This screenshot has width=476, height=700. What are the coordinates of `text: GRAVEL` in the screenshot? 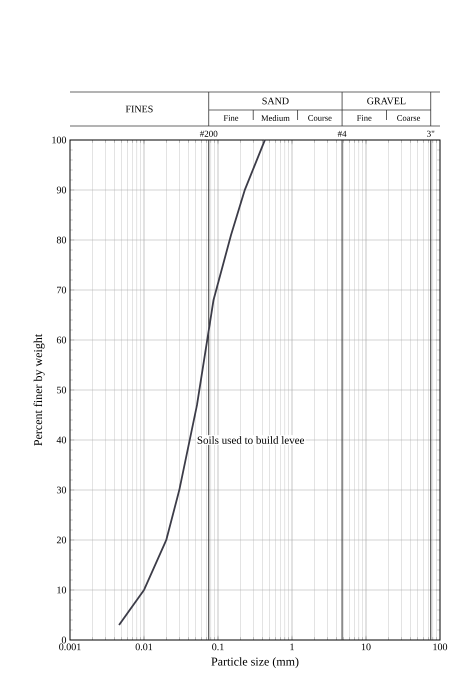 It's located at (386, 101).